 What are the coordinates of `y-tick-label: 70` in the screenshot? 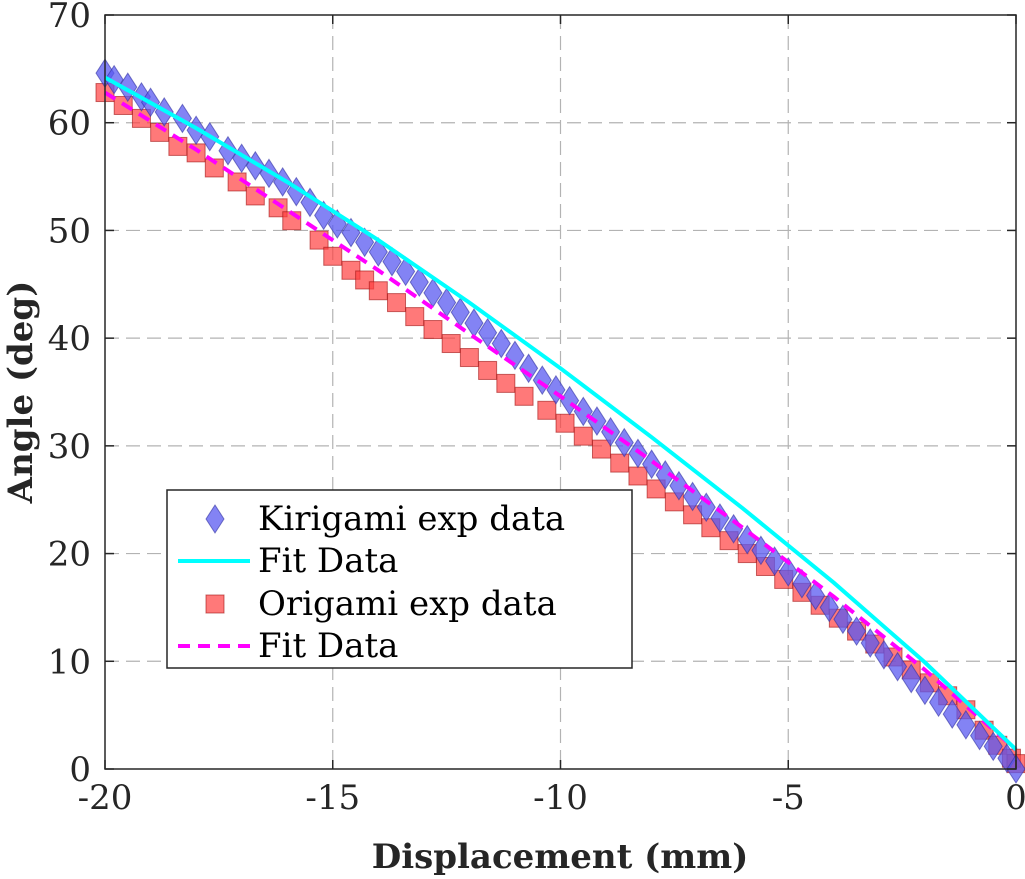 It's located at (69, 18).